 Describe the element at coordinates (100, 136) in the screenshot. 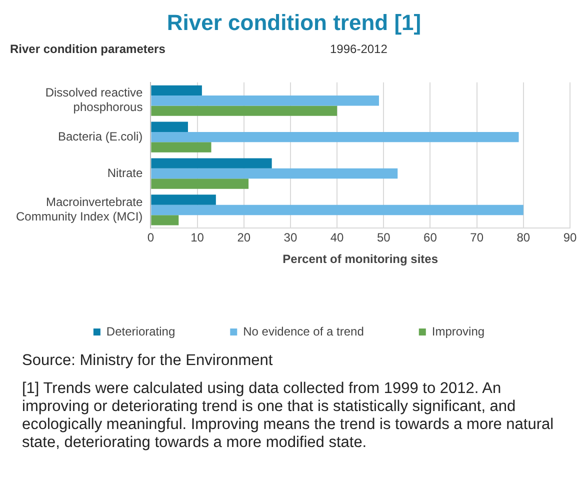

I see `y-tick-label: Bacteria (E.coli)` at that location.